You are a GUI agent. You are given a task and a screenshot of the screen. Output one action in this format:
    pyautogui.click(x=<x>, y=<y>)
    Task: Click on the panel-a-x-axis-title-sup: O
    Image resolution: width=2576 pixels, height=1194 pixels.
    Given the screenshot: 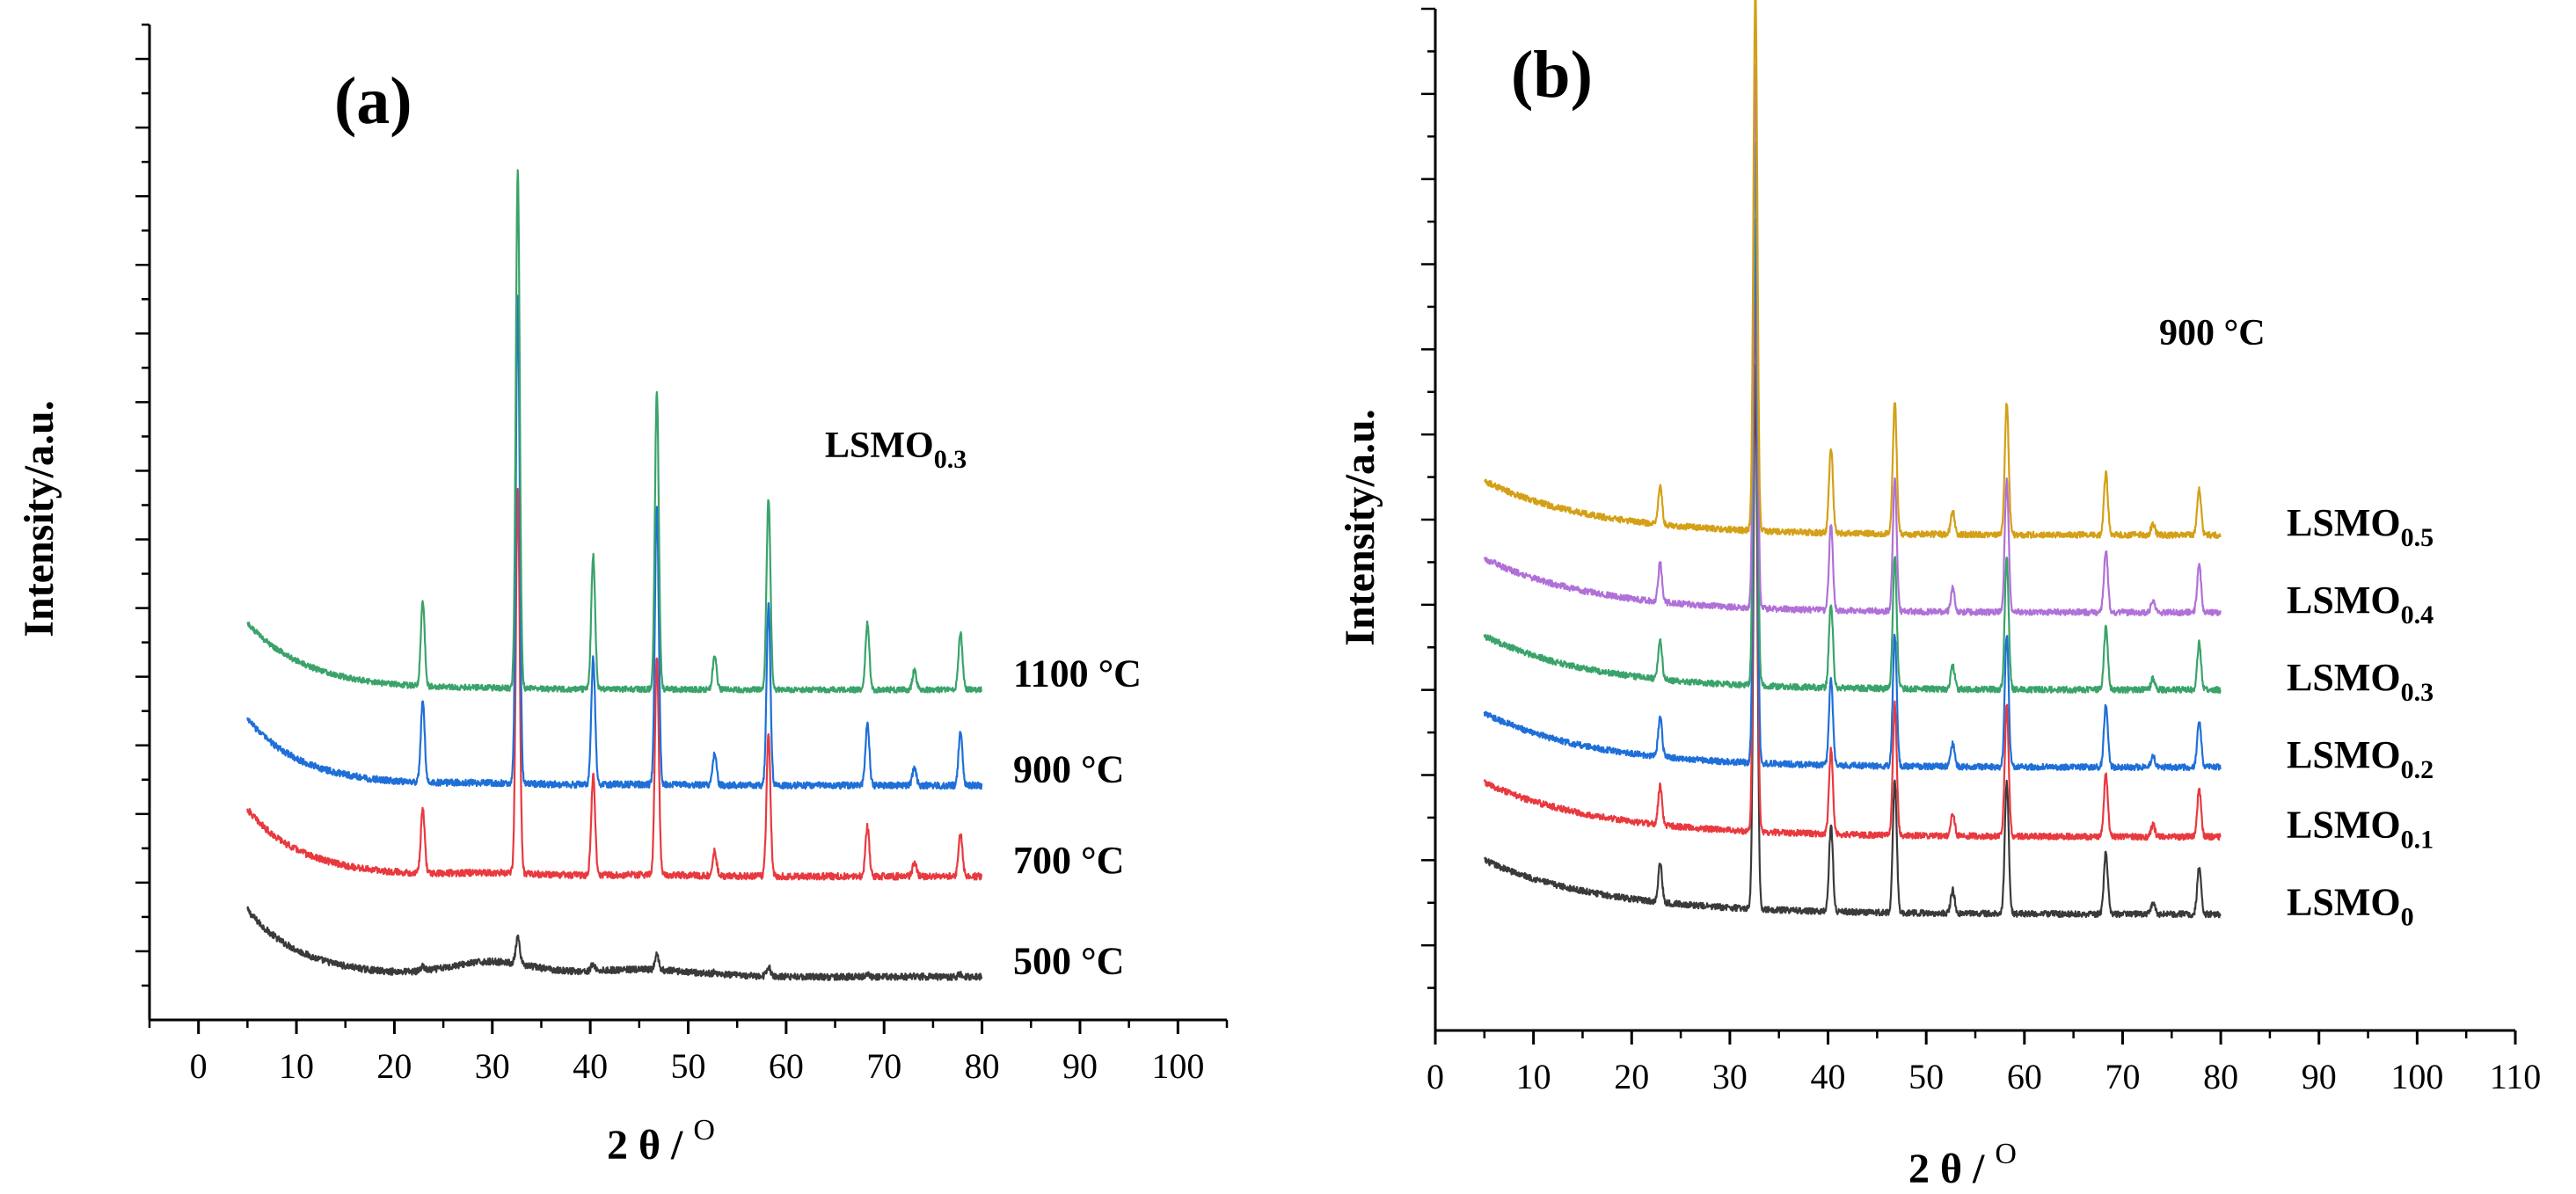 What is the action you would take?
    pyautogui.click(x=704, y=1130)
    